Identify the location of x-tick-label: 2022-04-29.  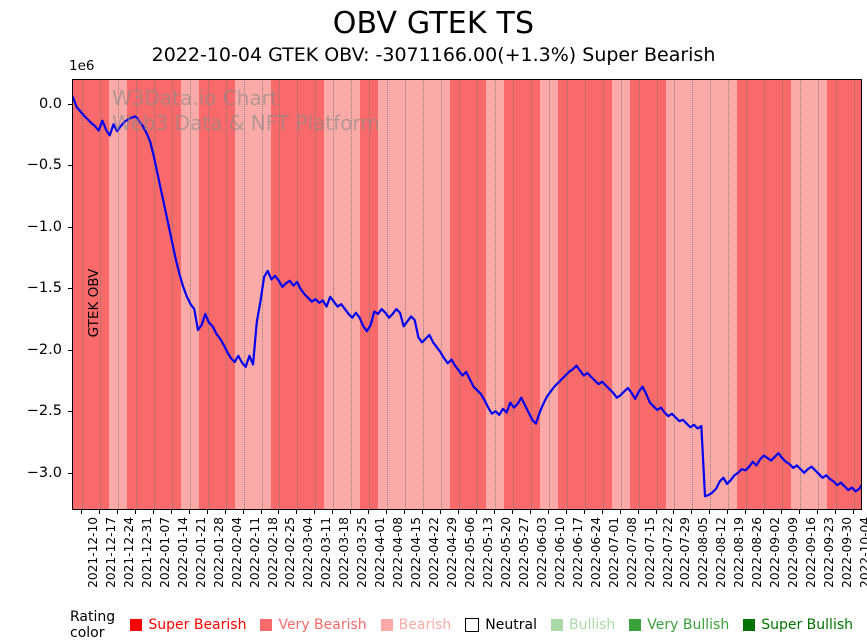
(452, 552).